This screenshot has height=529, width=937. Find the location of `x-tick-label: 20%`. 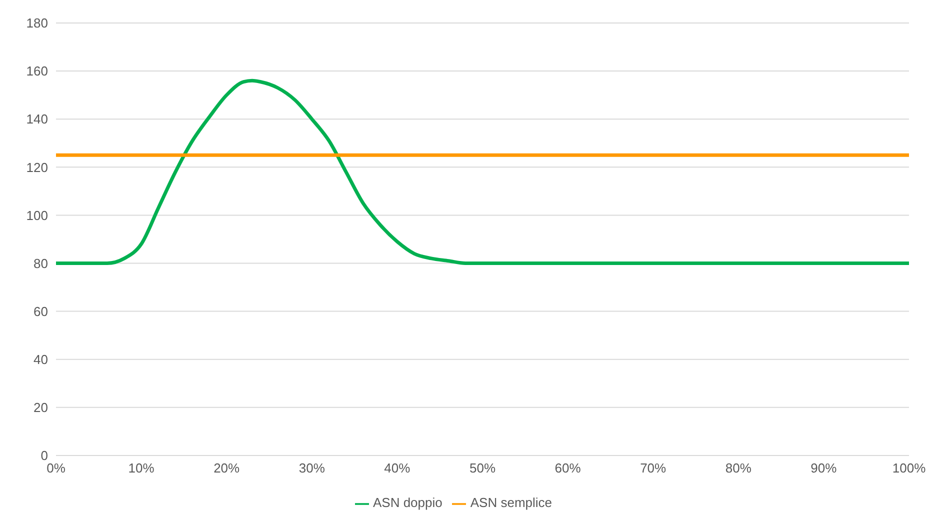

x-tick-label: 20% is located at coordinates (227, 468).